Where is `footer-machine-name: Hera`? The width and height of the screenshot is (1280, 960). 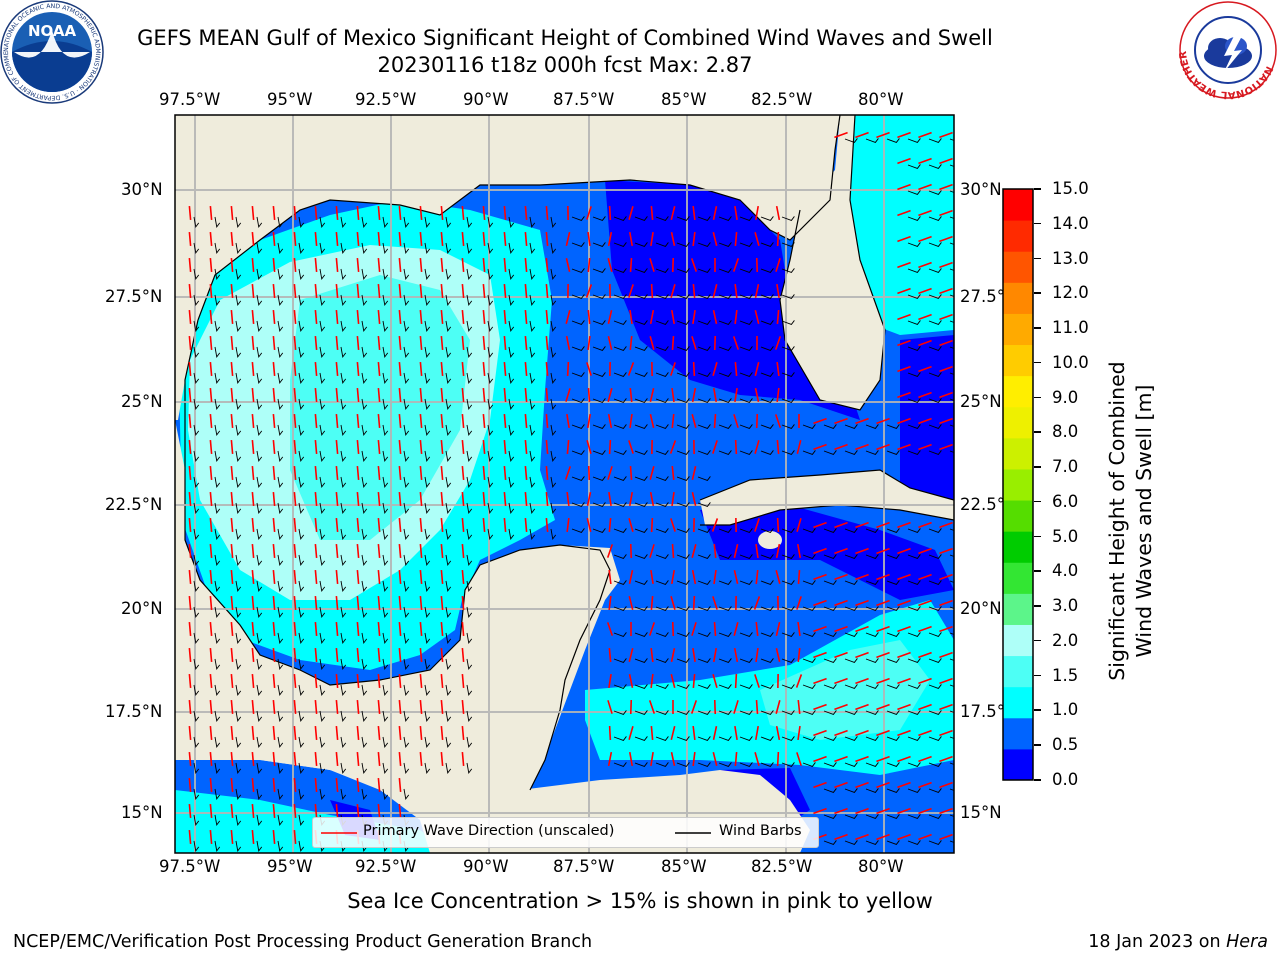 footer-machine-name: Hera is located at coordinates (1247, 942).